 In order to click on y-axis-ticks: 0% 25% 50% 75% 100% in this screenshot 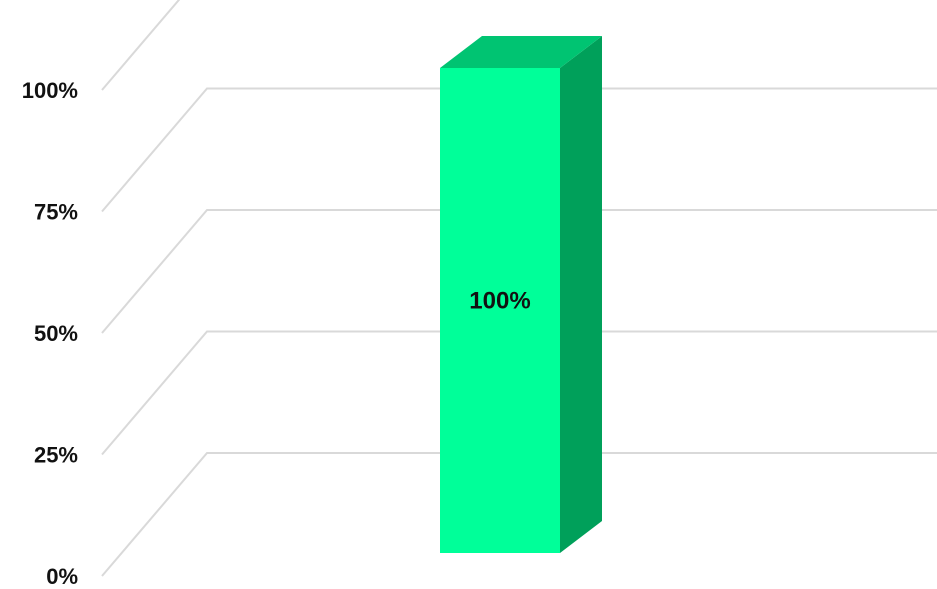, I will do `click(50, 333)`.